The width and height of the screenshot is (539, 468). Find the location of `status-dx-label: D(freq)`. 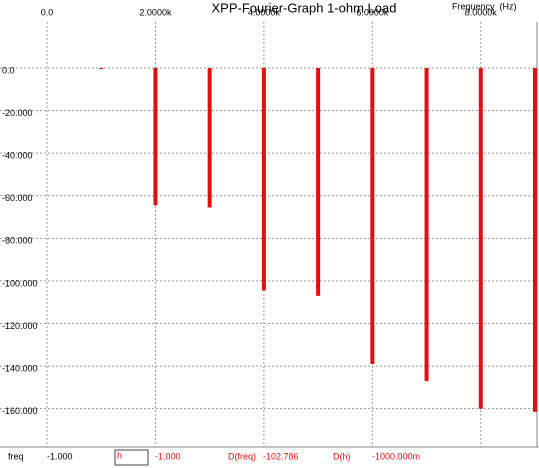

status-dx-label: D(freq) is located at coordinates (242, 456).